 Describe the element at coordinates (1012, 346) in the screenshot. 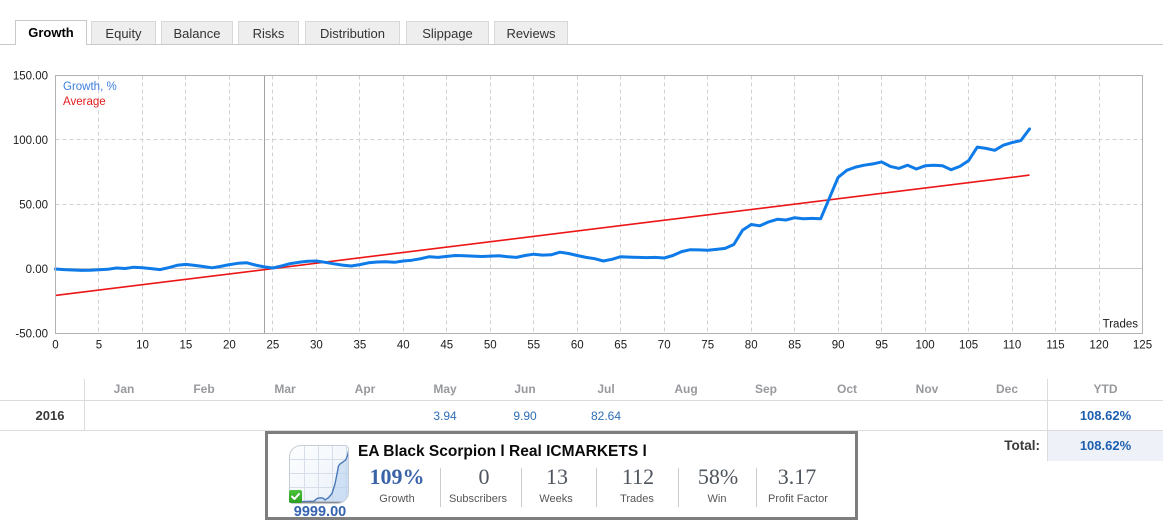

I see `svg-text: 110` at that location.